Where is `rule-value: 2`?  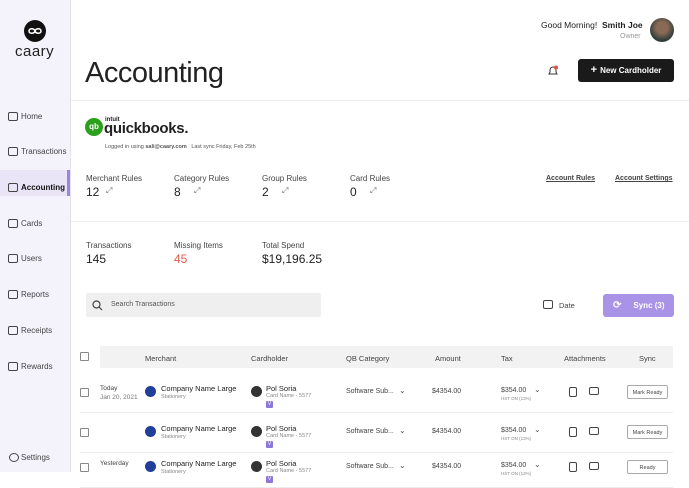 rule-value: 2 is located at coordinates (265, 192).